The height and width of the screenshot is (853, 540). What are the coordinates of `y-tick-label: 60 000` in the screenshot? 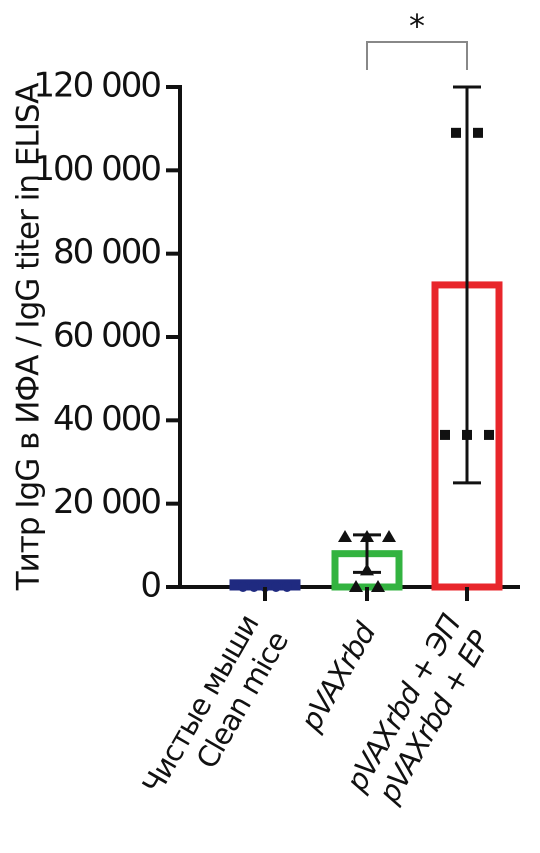 It's located at (106, 336).